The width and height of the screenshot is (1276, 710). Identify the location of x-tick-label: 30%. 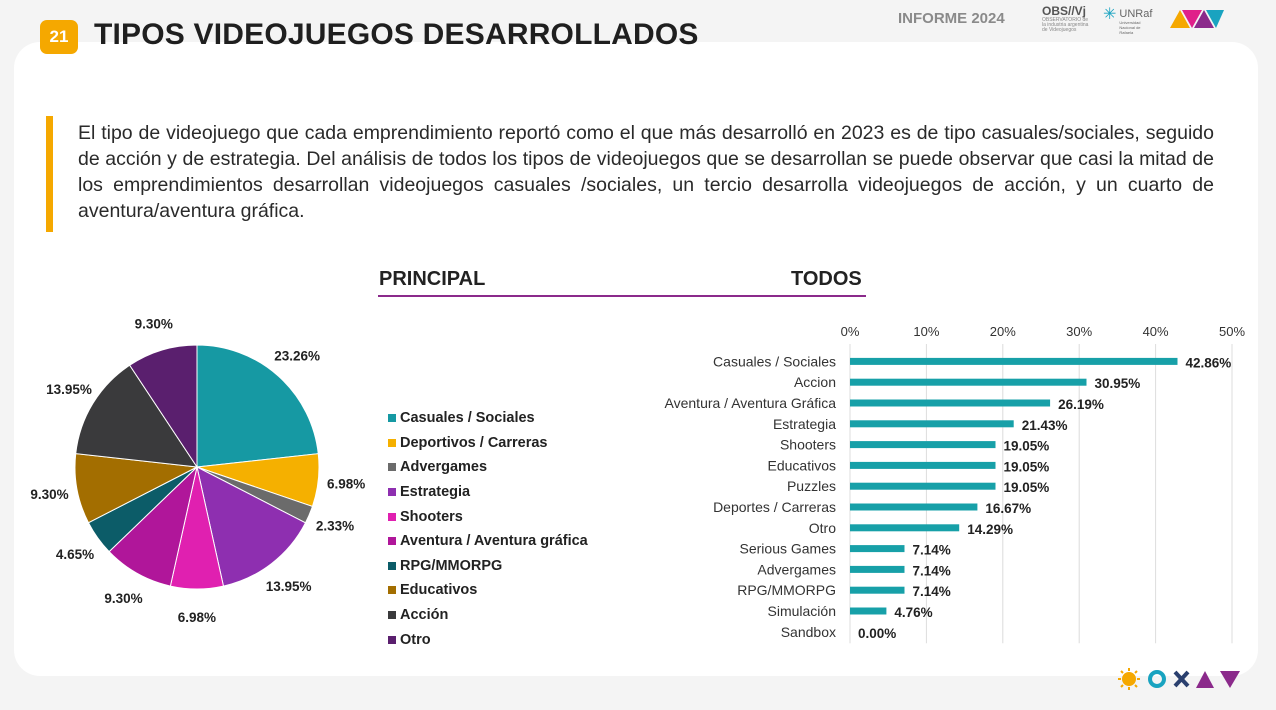
(1079, 331).